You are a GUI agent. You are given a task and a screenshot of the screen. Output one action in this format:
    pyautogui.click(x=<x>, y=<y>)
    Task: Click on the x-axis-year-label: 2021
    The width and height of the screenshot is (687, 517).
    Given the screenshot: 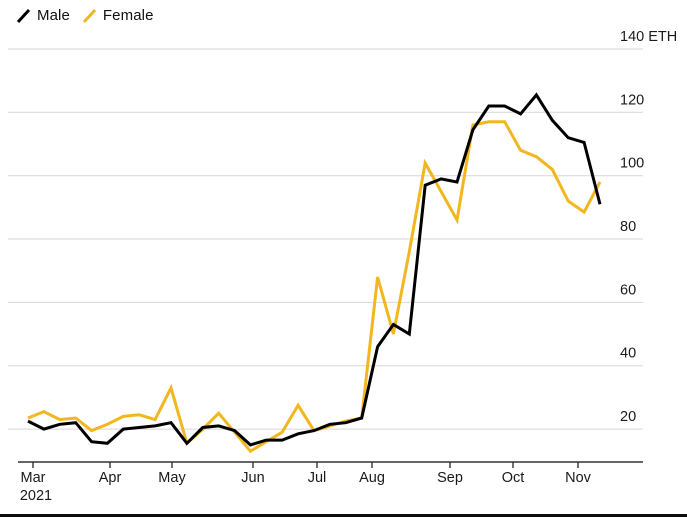 What is the action you would take?
    pyautogui.click(x=36, y=496)
    